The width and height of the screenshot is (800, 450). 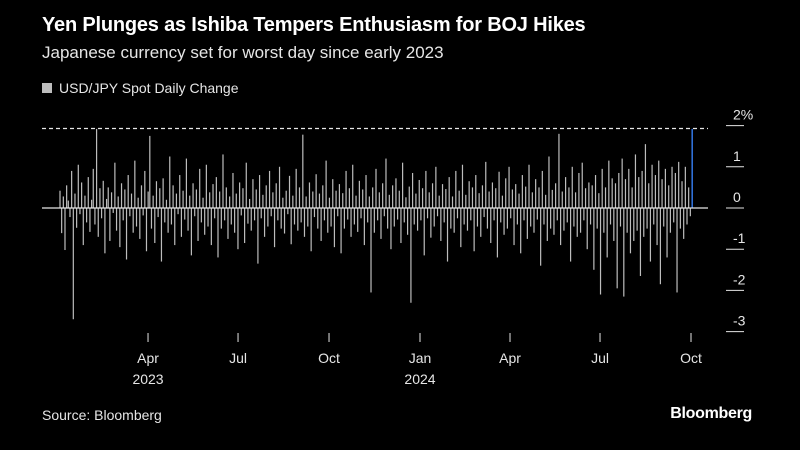 I want to click on chart-legend: USD/JPY Spot Daily Change, so click(x=140, y=88).